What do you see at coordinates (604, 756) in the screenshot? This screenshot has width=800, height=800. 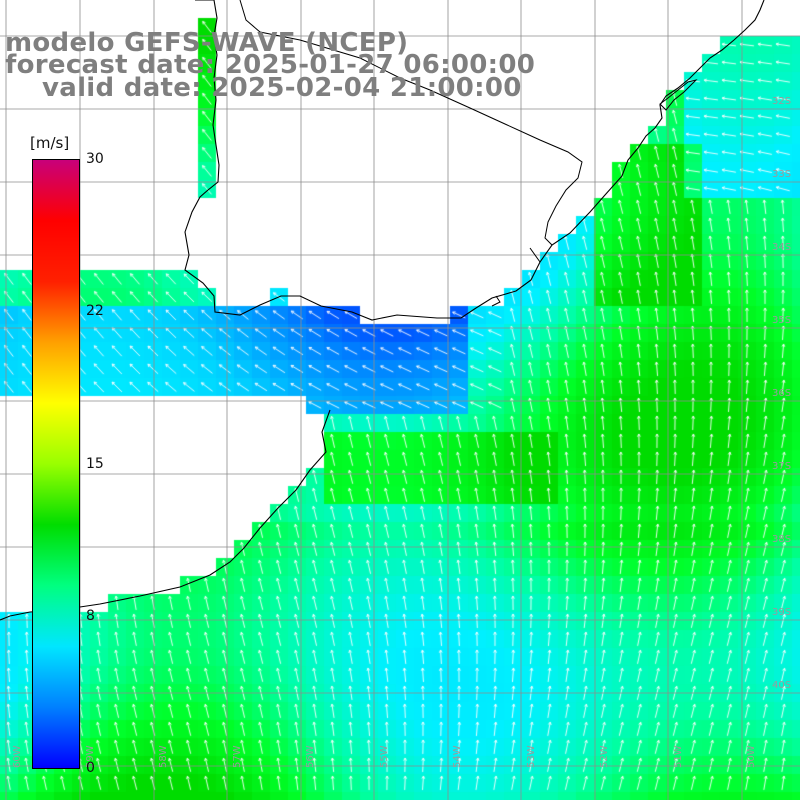 I see `longitude-label: 52W` at bounding box center [604, 756].